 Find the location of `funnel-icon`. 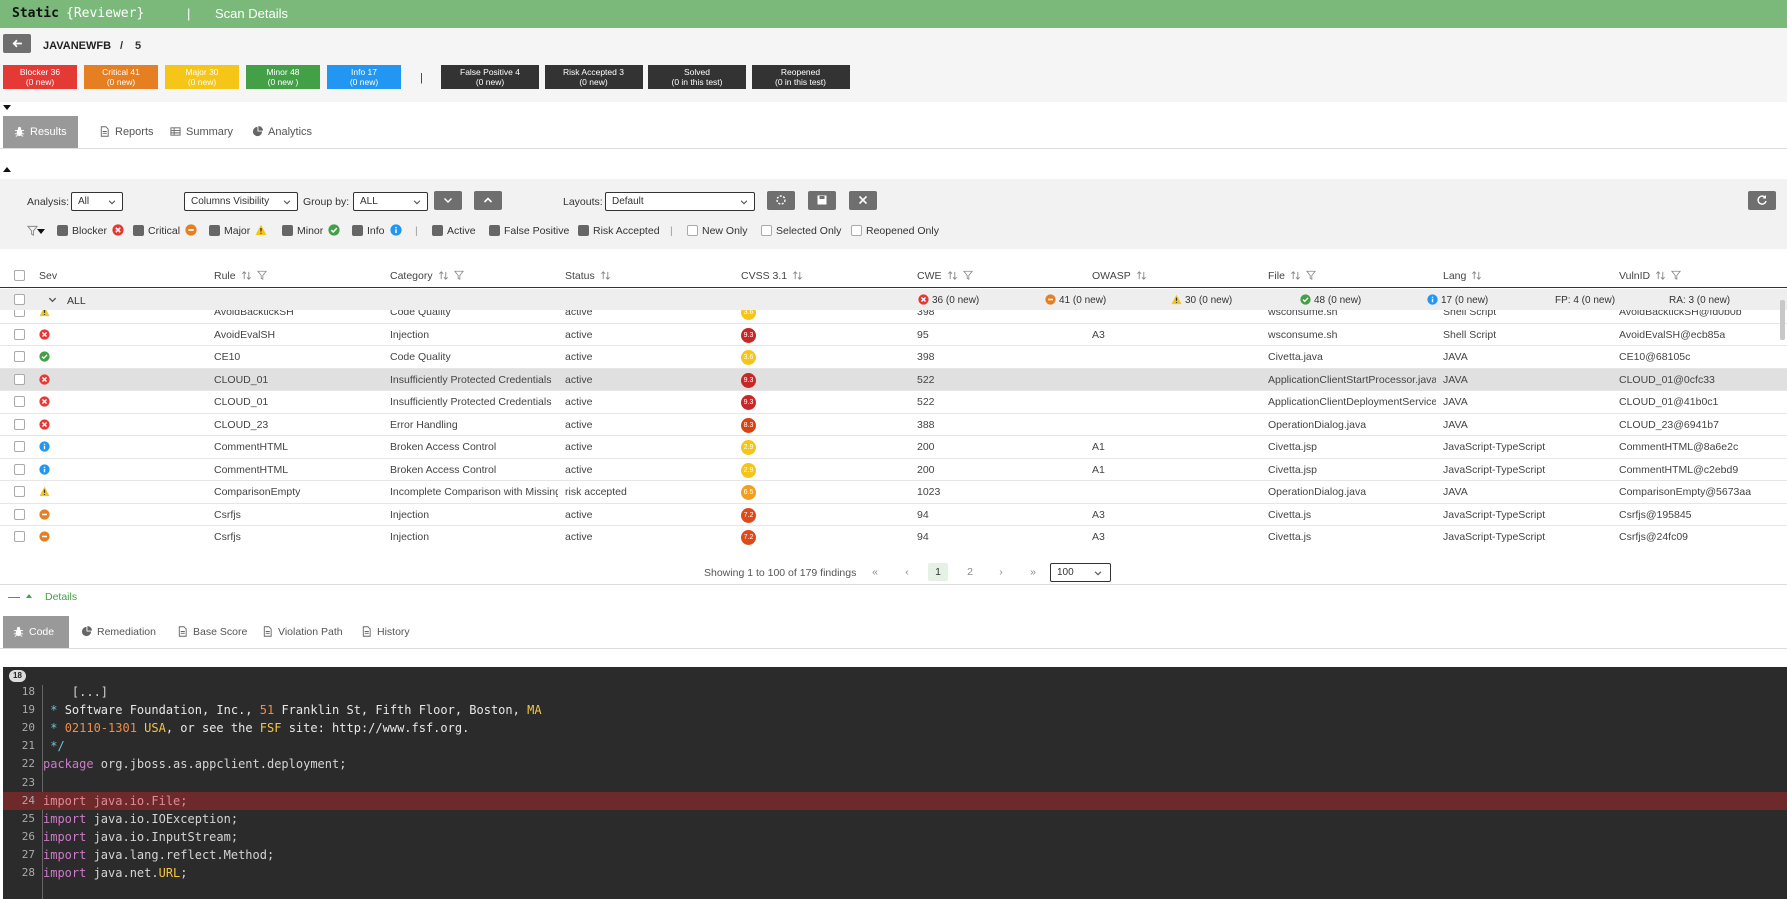

funnel-icon is located at coordinates (1311, 275).